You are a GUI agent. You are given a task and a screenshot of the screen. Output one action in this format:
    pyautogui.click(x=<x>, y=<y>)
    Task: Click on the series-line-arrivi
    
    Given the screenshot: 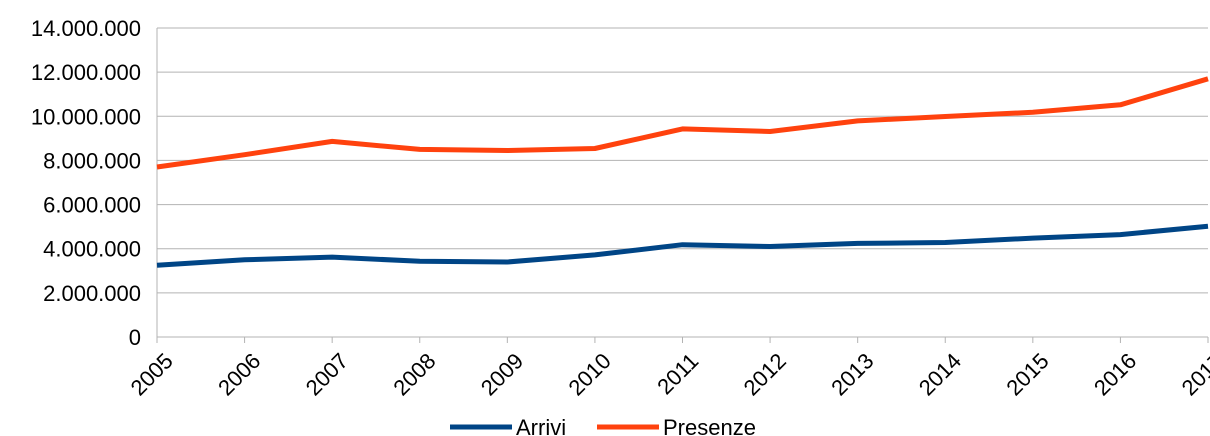 What is the action you would take?
    pyautogui.click(x=682, y=245)
    